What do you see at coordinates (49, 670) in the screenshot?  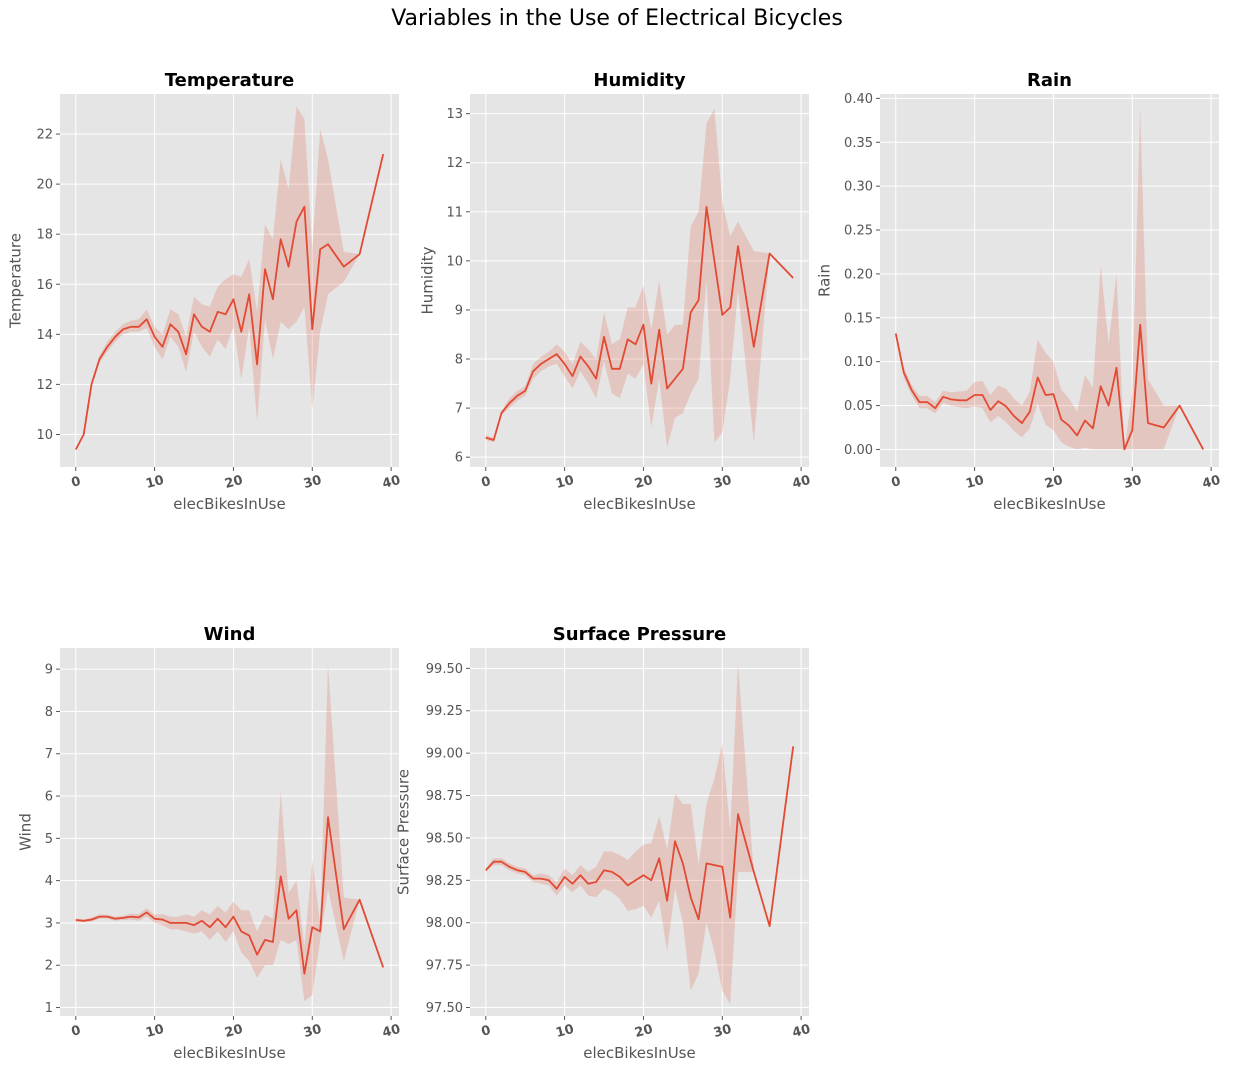 I see `wind-y-tick-label: 9` at bounding box center [49, 670].